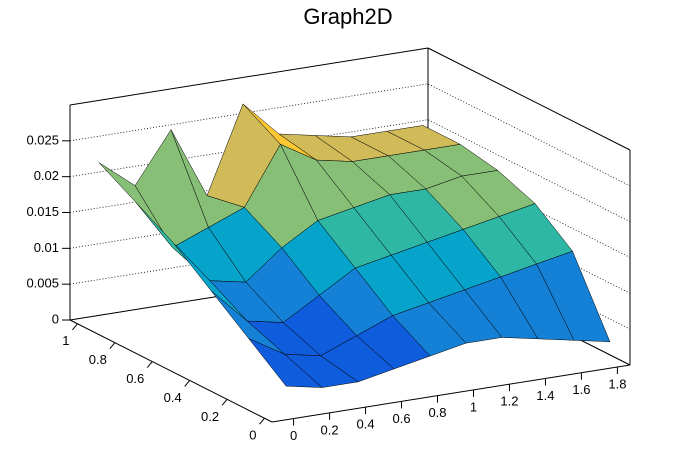  I want to click on x-tick-label: 0.6, so click(401, 418).